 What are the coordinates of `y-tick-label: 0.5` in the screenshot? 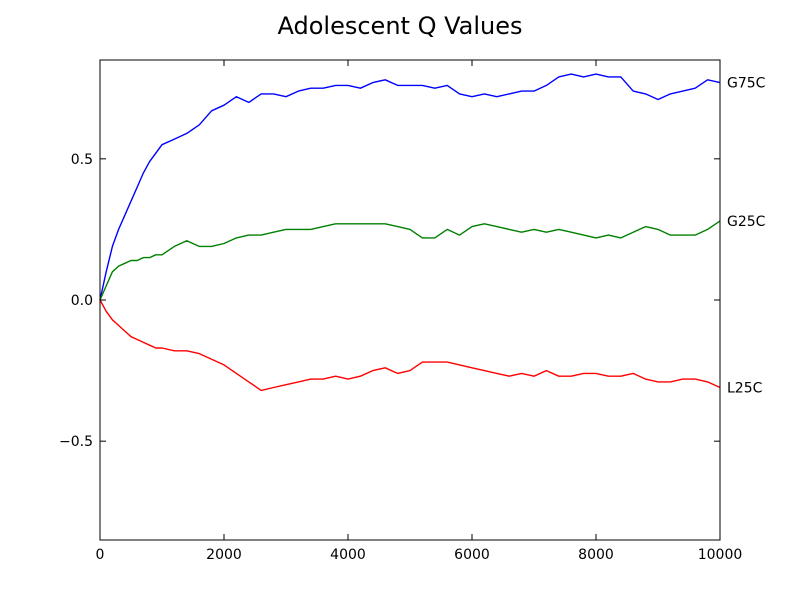 It's located at (82, 160).